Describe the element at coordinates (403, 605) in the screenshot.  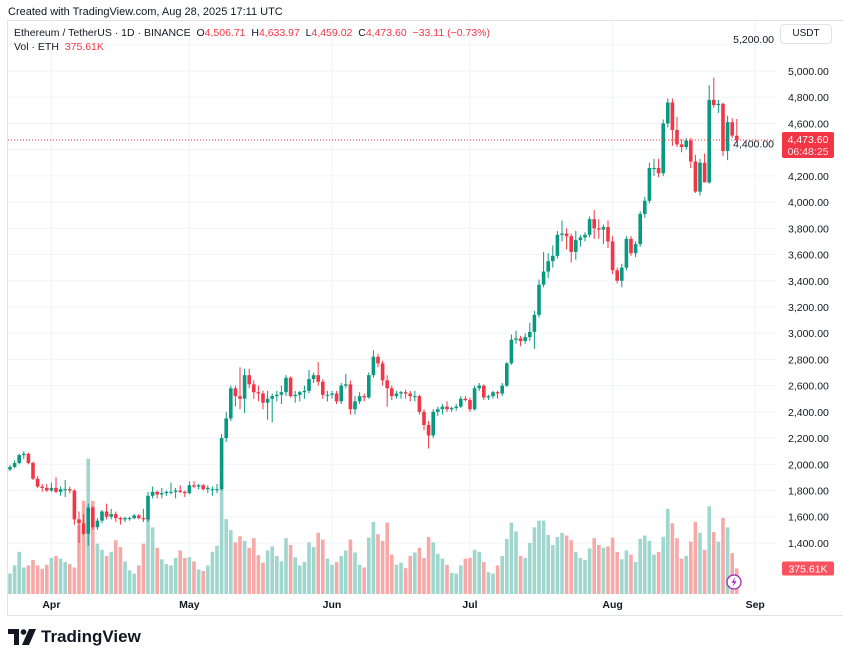
I see `time-axis: Apr May Jun Jul Aug Sep` at that location.